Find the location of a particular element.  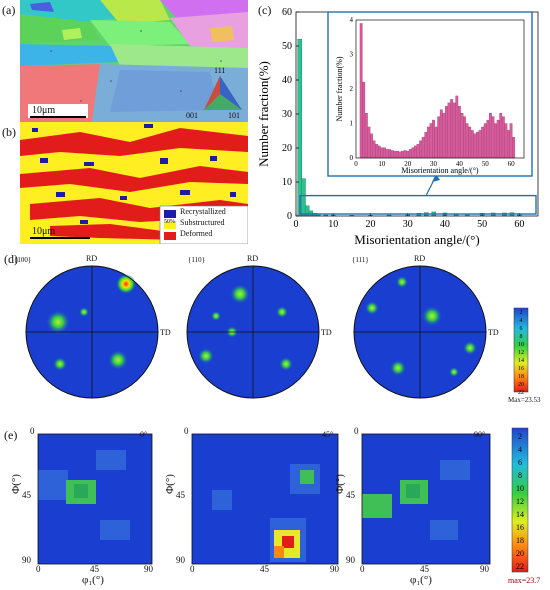

pf-cbar-tick-2: 6 is located at coordinates (521, 329).